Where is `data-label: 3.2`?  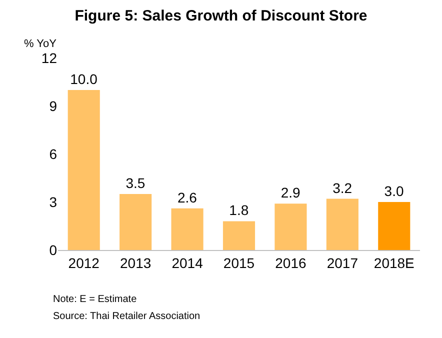
data-label: 3.2 is located at coordinates (342, 188).